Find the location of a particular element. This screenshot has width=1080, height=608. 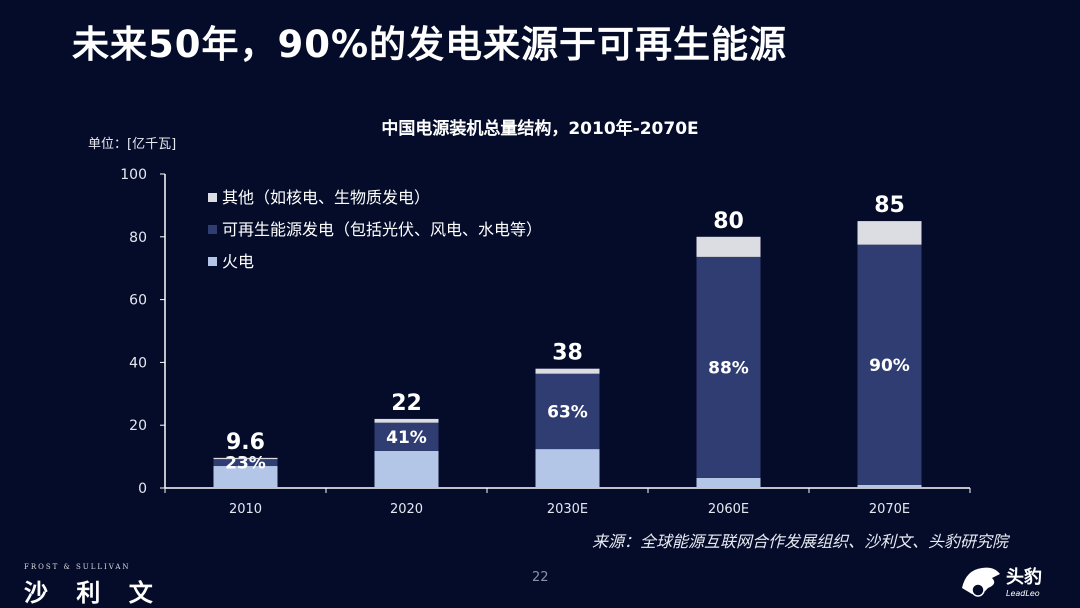

total-label: 85 is located at coordinates (889, 205).